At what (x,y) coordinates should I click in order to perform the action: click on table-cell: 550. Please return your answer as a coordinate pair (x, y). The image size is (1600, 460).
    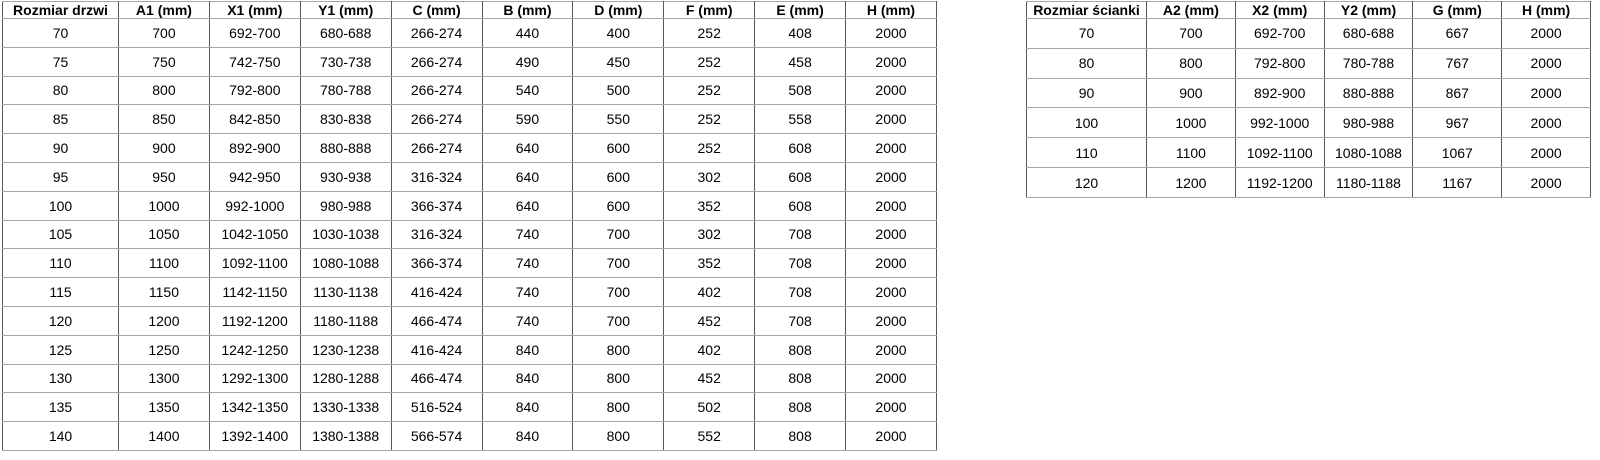
    Looking at the image, I should click on (618, 119).